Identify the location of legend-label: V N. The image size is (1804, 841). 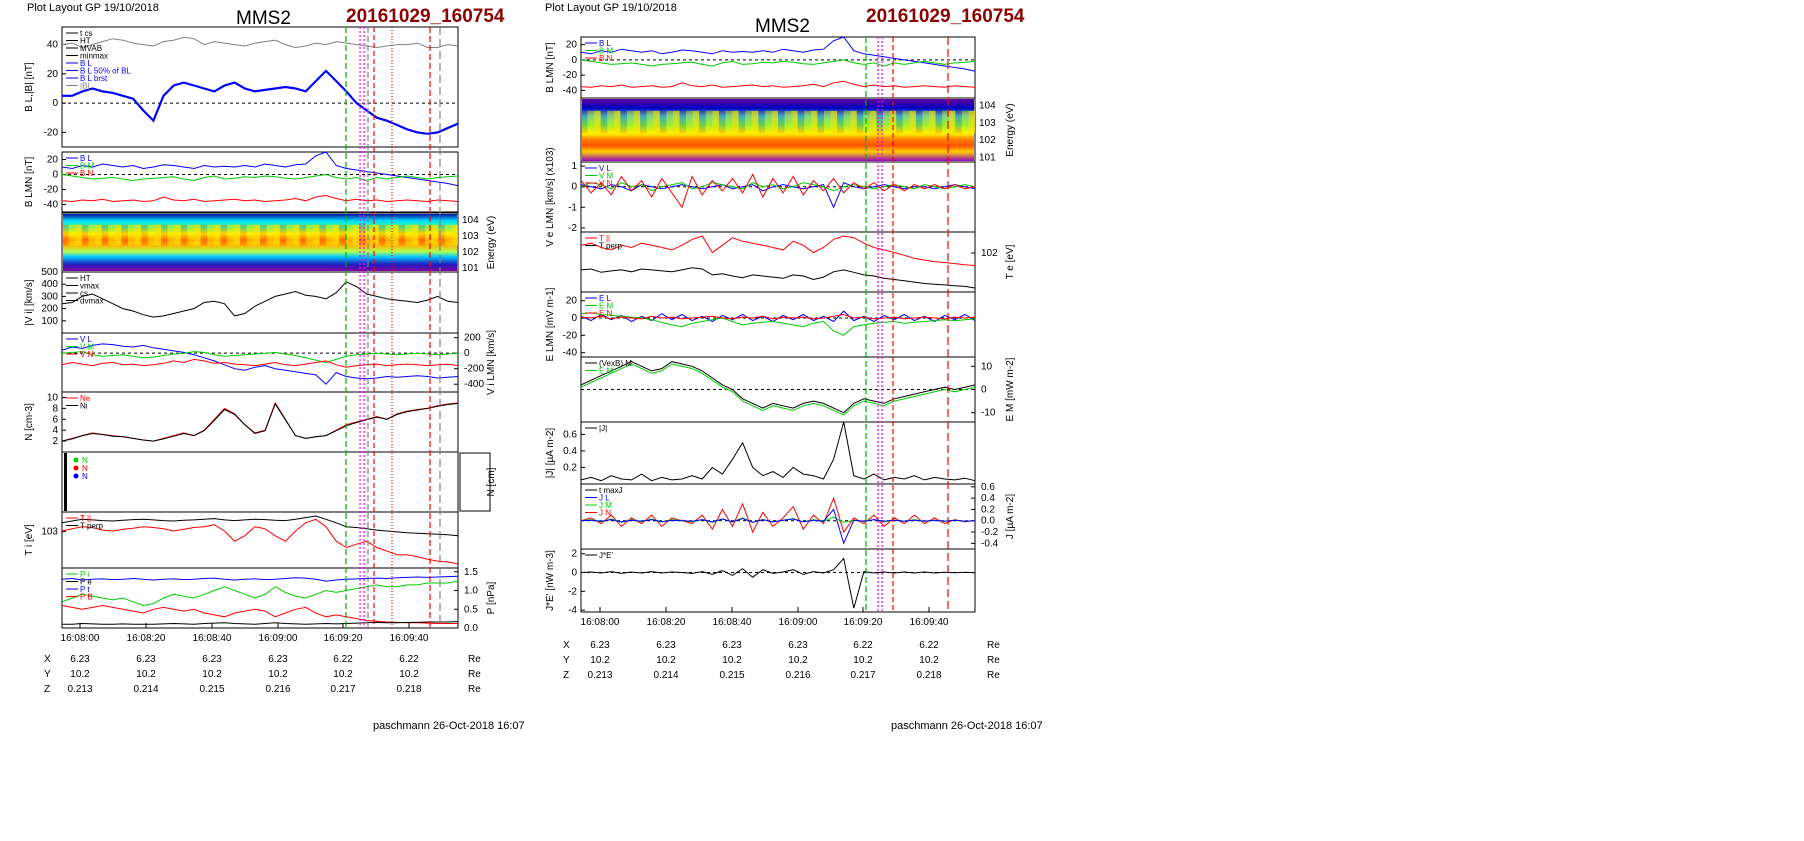
(606, 183).